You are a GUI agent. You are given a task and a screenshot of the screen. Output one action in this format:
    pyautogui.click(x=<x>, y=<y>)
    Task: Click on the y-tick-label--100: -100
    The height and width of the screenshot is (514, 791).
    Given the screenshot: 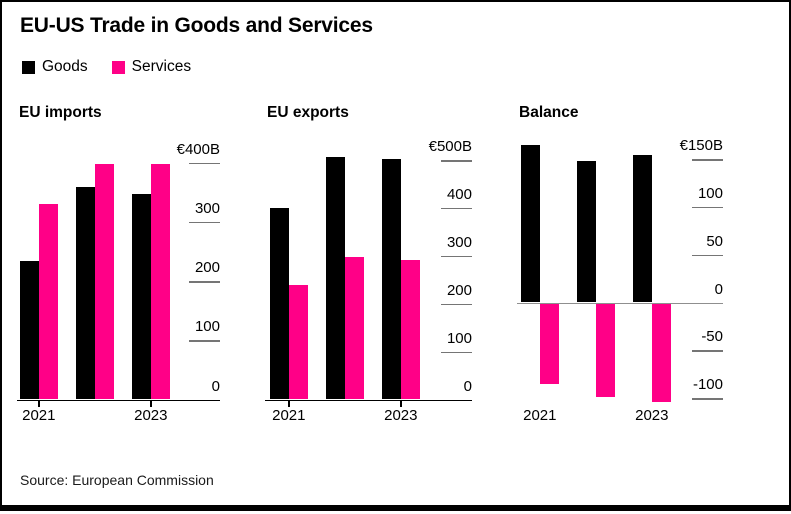 What is the action you would take?
    pyautogui.click(x=707, y=385)
    